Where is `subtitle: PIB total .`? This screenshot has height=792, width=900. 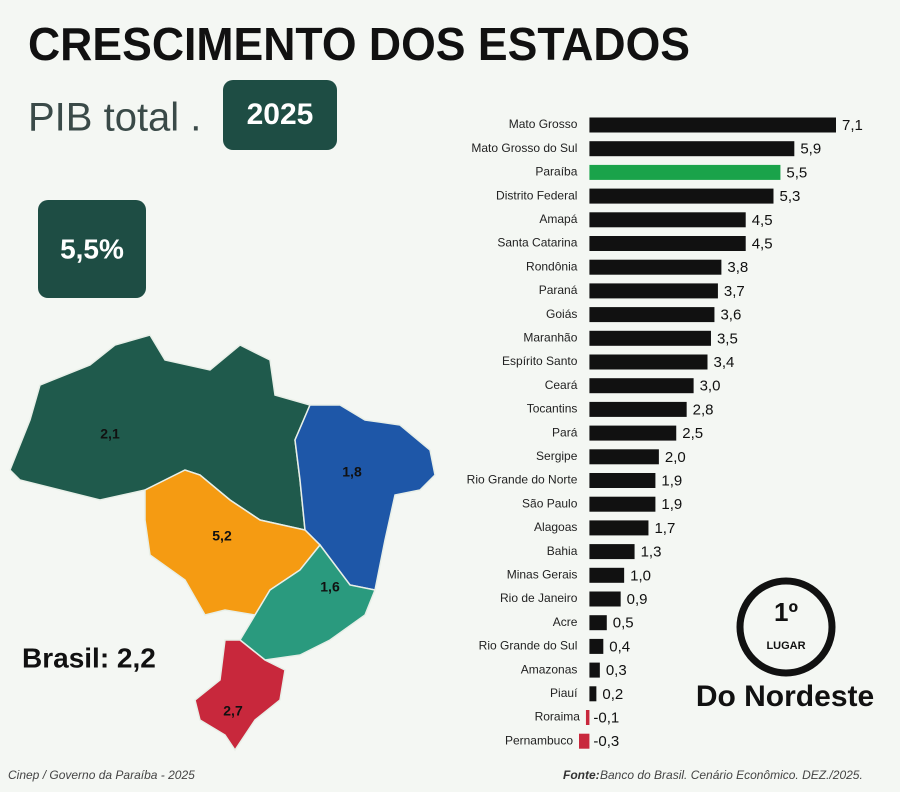
subtitle: PIB total . is located at coordinates (114, 118).